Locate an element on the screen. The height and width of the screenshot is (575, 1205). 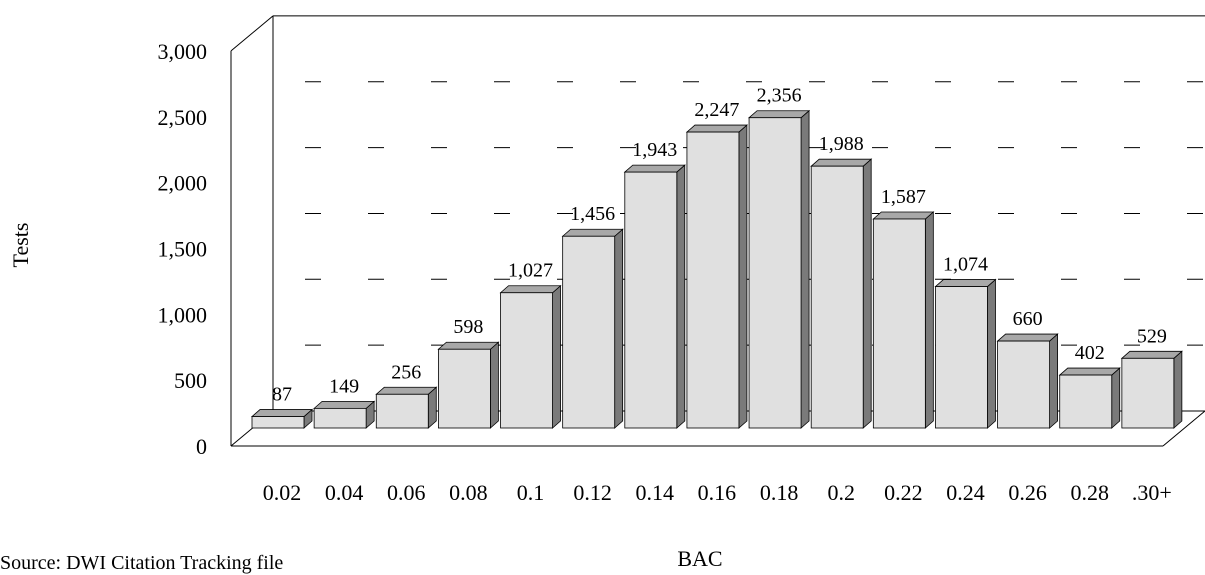
x-tick-label: 0.14 is located at coordinates (655, 492).